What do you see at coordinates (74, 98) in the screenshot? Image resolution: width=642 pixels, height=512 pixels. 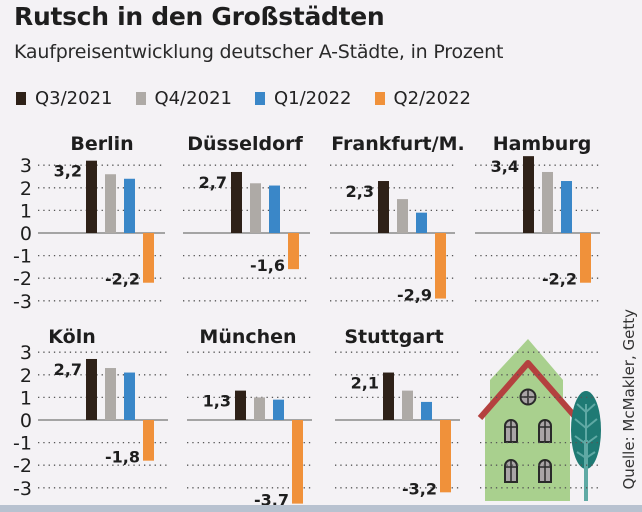 I see `legend-label: Q3/2021` at bounding box center [74, 98].